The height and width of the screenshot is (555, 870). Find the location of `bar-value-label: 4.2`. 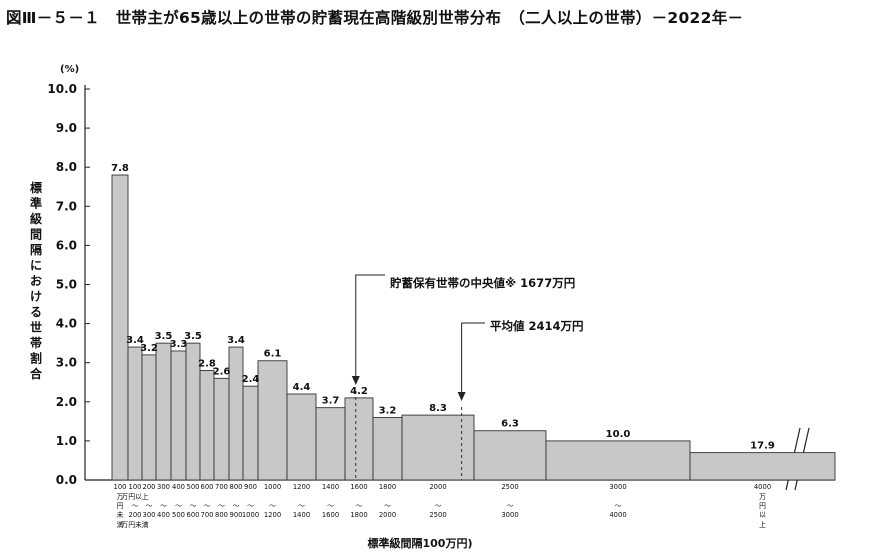

bar-value-label: 4.2 is located at coordinates (359, 391).